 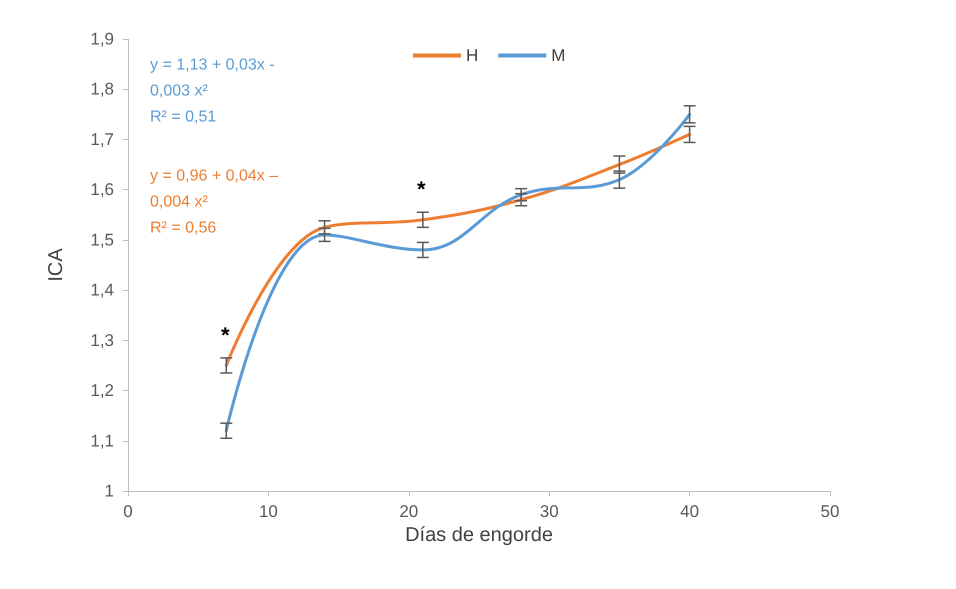 What do you see at coordinates (102, 340) in the screenshot?
I see `y-tick-label: 1,3` at bounding box center [102, 340].